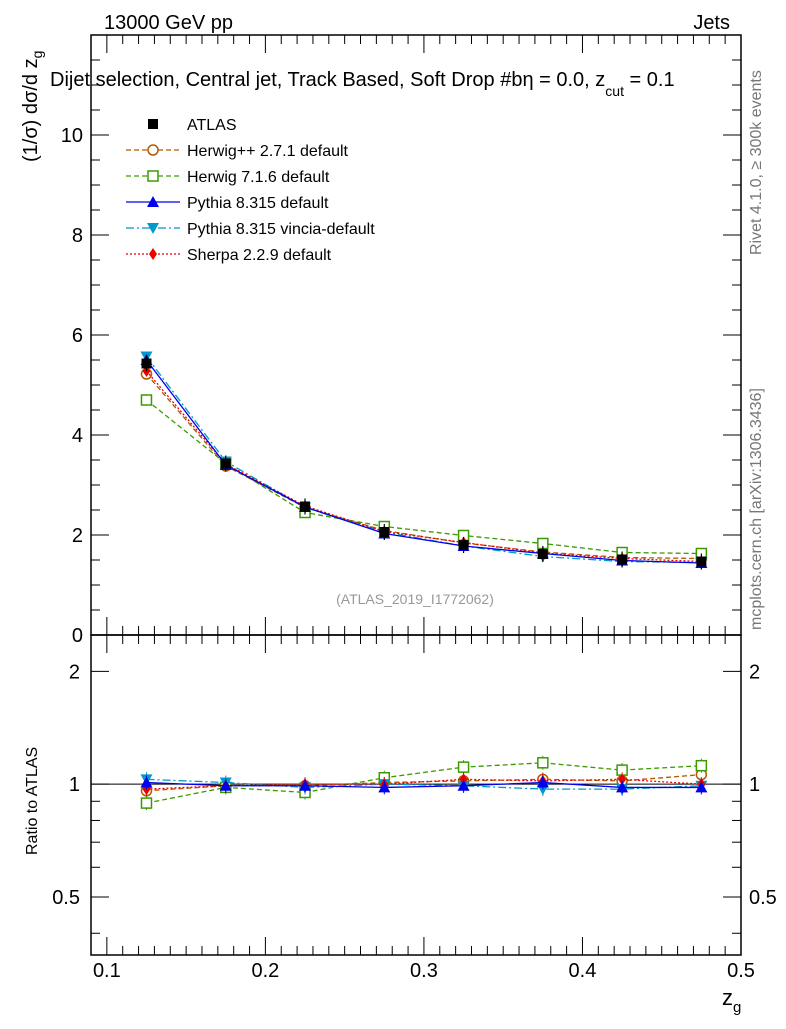 The image size is (786, 1029). I want to click on x-tick-label-0.5: 0.5, so click(741, 971).